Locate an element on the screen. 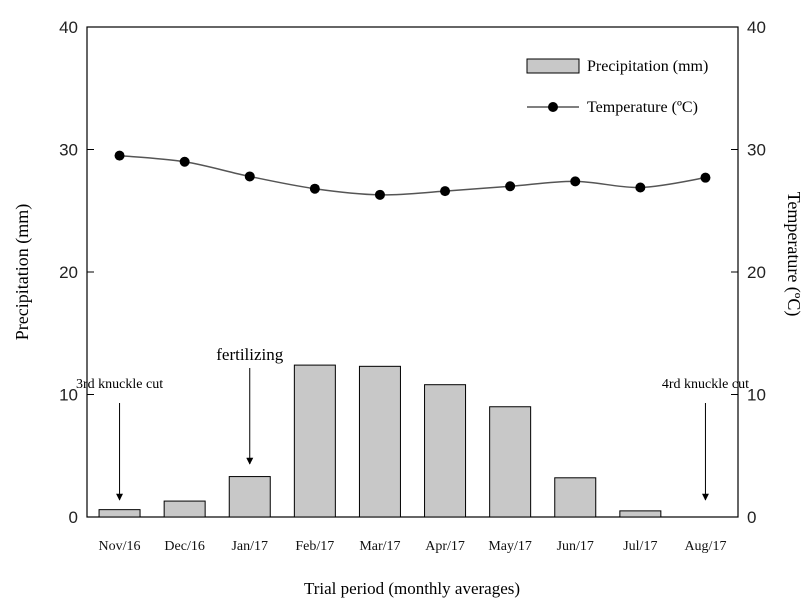 The image size is (801, 602). left-tick-label: 10 is located at coordinates (68, 395).